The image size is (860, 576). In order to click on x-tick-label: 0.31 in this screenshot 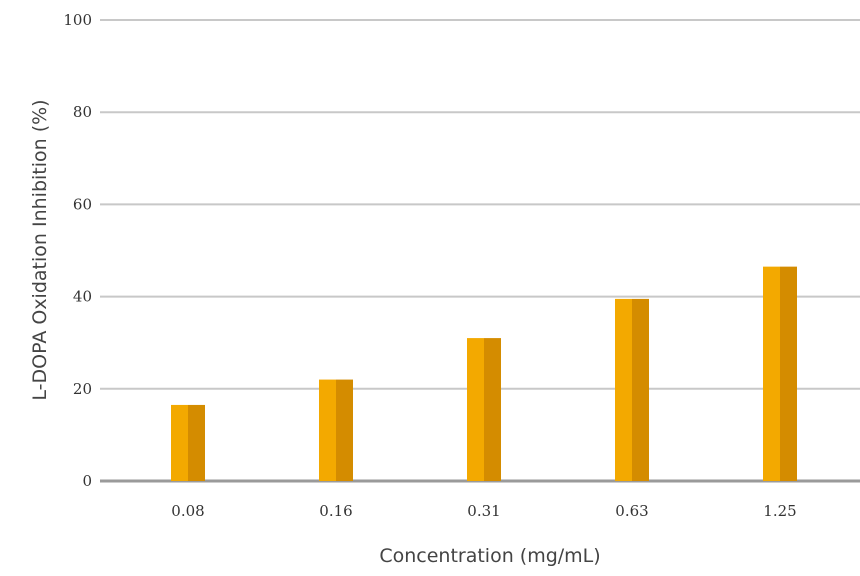, I will do `click(483, 511)`.